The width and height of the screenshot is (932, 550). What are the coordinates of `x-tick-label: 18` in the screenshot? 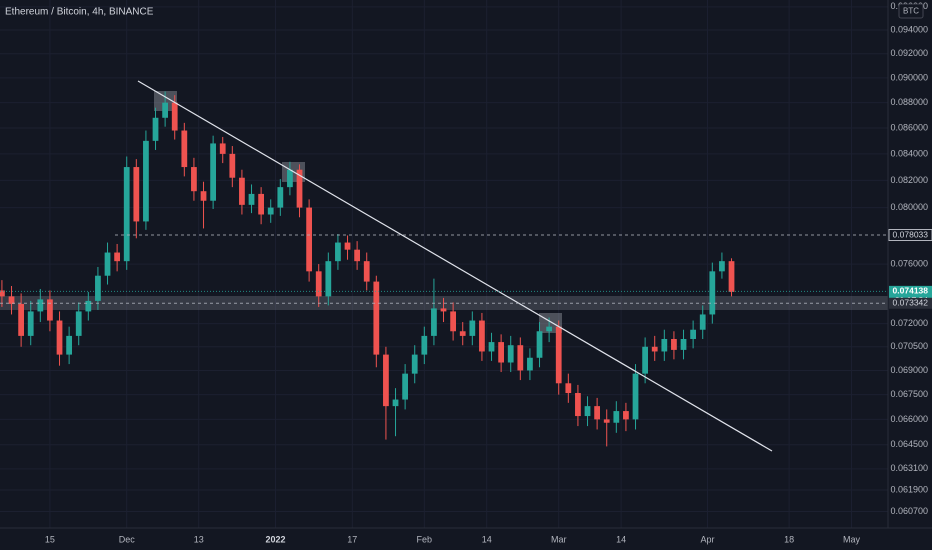 It's located at (789, 539).